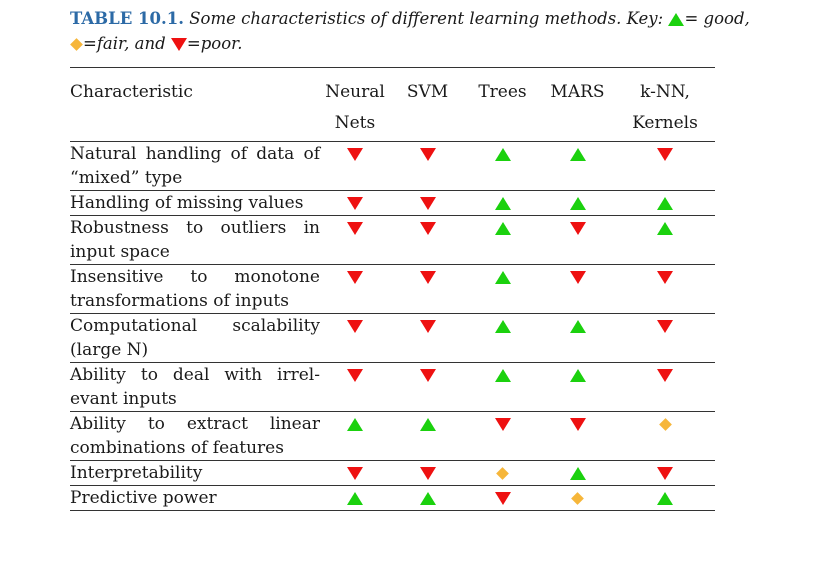 This screenshot has height=587, width=833. I want to click on header-trees: Trees, so click(502, 92).